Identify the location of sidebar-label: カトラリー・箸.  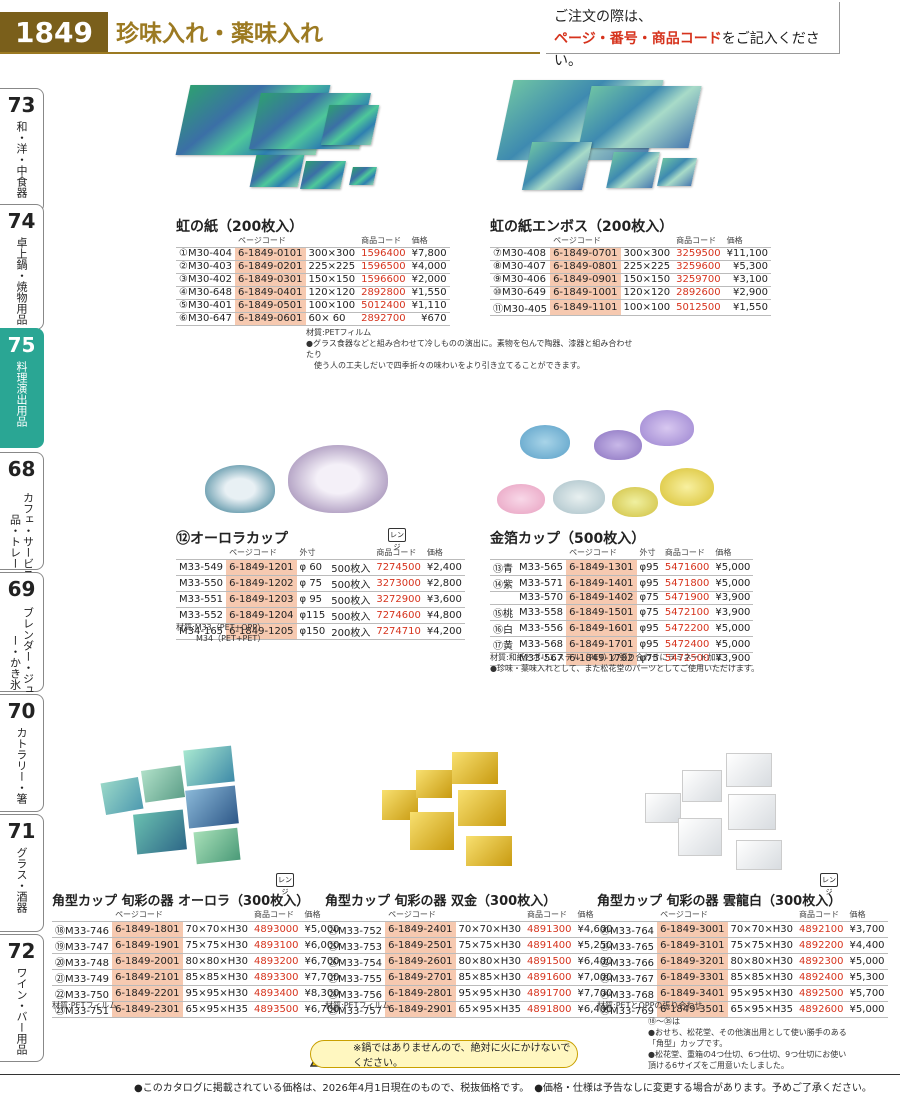
(21, 765).